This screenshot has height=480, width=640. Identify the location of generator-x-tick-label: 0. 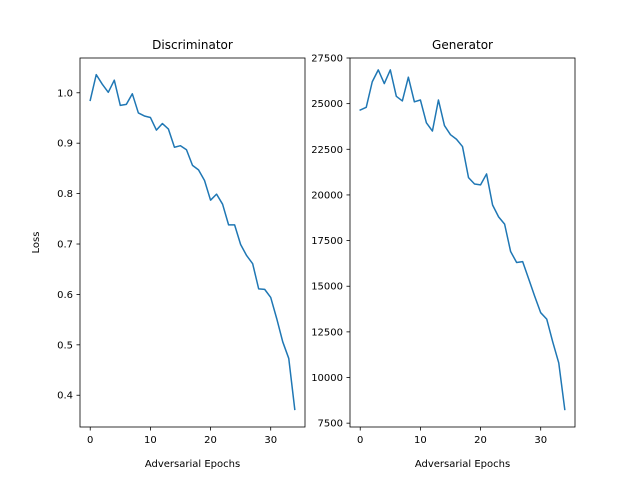
(360, 440).